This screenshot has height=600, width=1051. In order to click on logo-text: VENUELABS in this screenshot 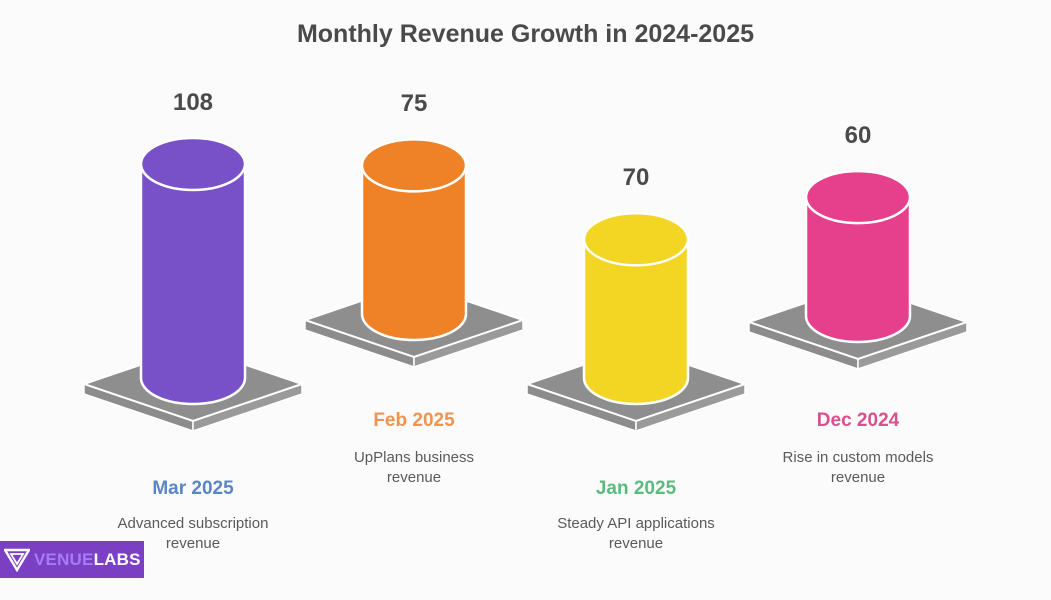, I will do `click(87, 560)`.